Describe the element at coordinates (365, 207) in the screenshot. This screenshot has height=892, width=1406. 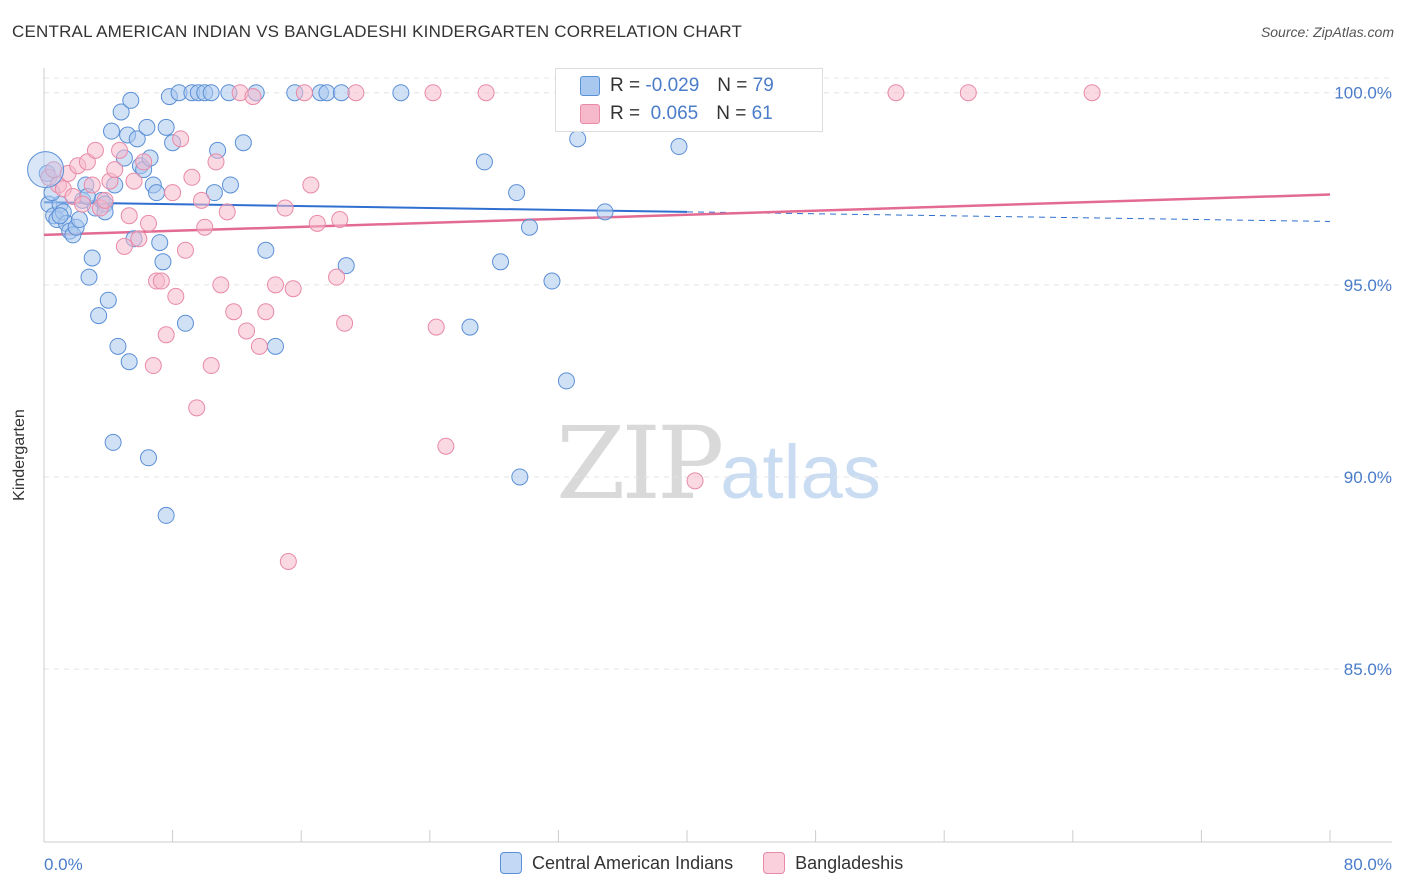
I see `blue-trend-line` at that location.